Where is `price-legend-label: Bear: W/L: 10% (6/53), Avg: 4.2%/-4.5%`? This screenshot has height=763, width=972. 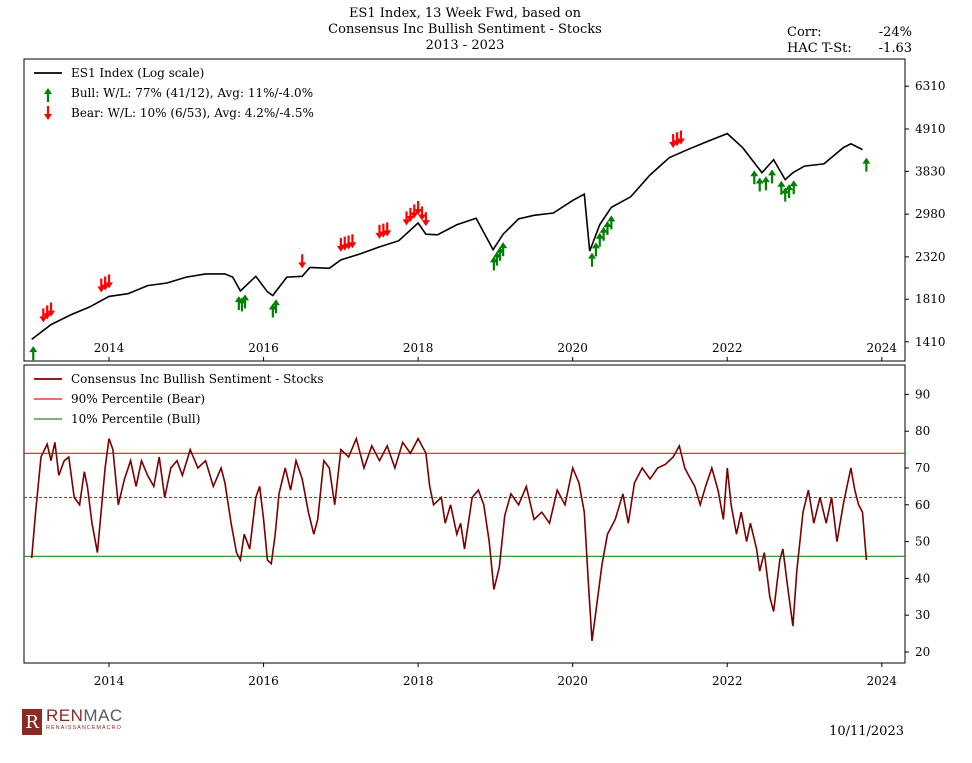 price-legend-label: Bear: W/L: 10% (6/53), Avg: 4.2%/-4.5% is located at coordinates (192, 113).